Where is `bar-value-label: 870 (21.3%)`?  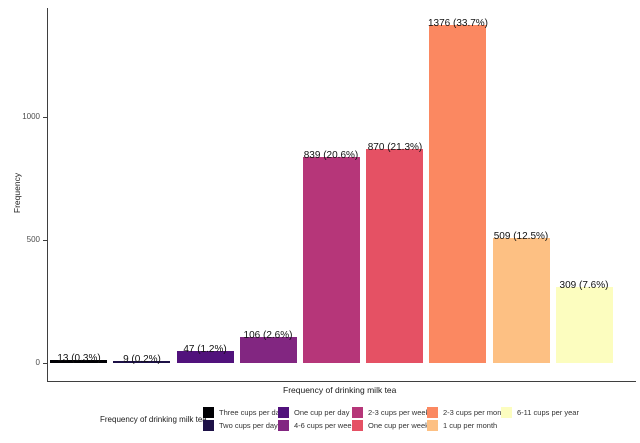 bar-value-label: 870 (21.3%) is located at coordinates (395, 147).